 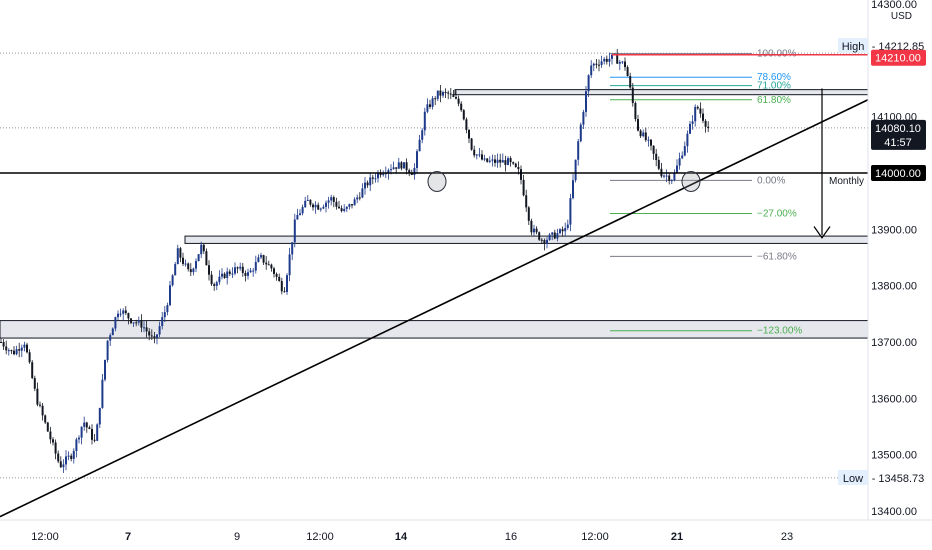 What do you see at coordinates (779, 331) in the screenshot?
I see `fib-label: −123.00%` at bounding box center [779, 331].